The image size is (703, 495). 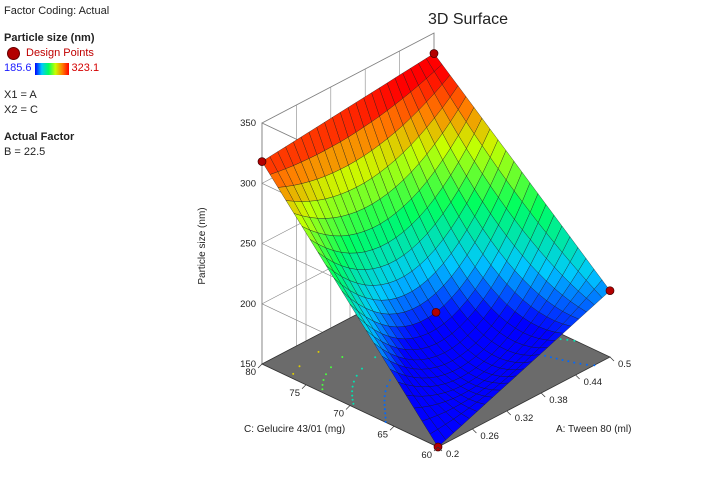 I want to click on color-scale-max: 323.1, so click(x=85, y=68).